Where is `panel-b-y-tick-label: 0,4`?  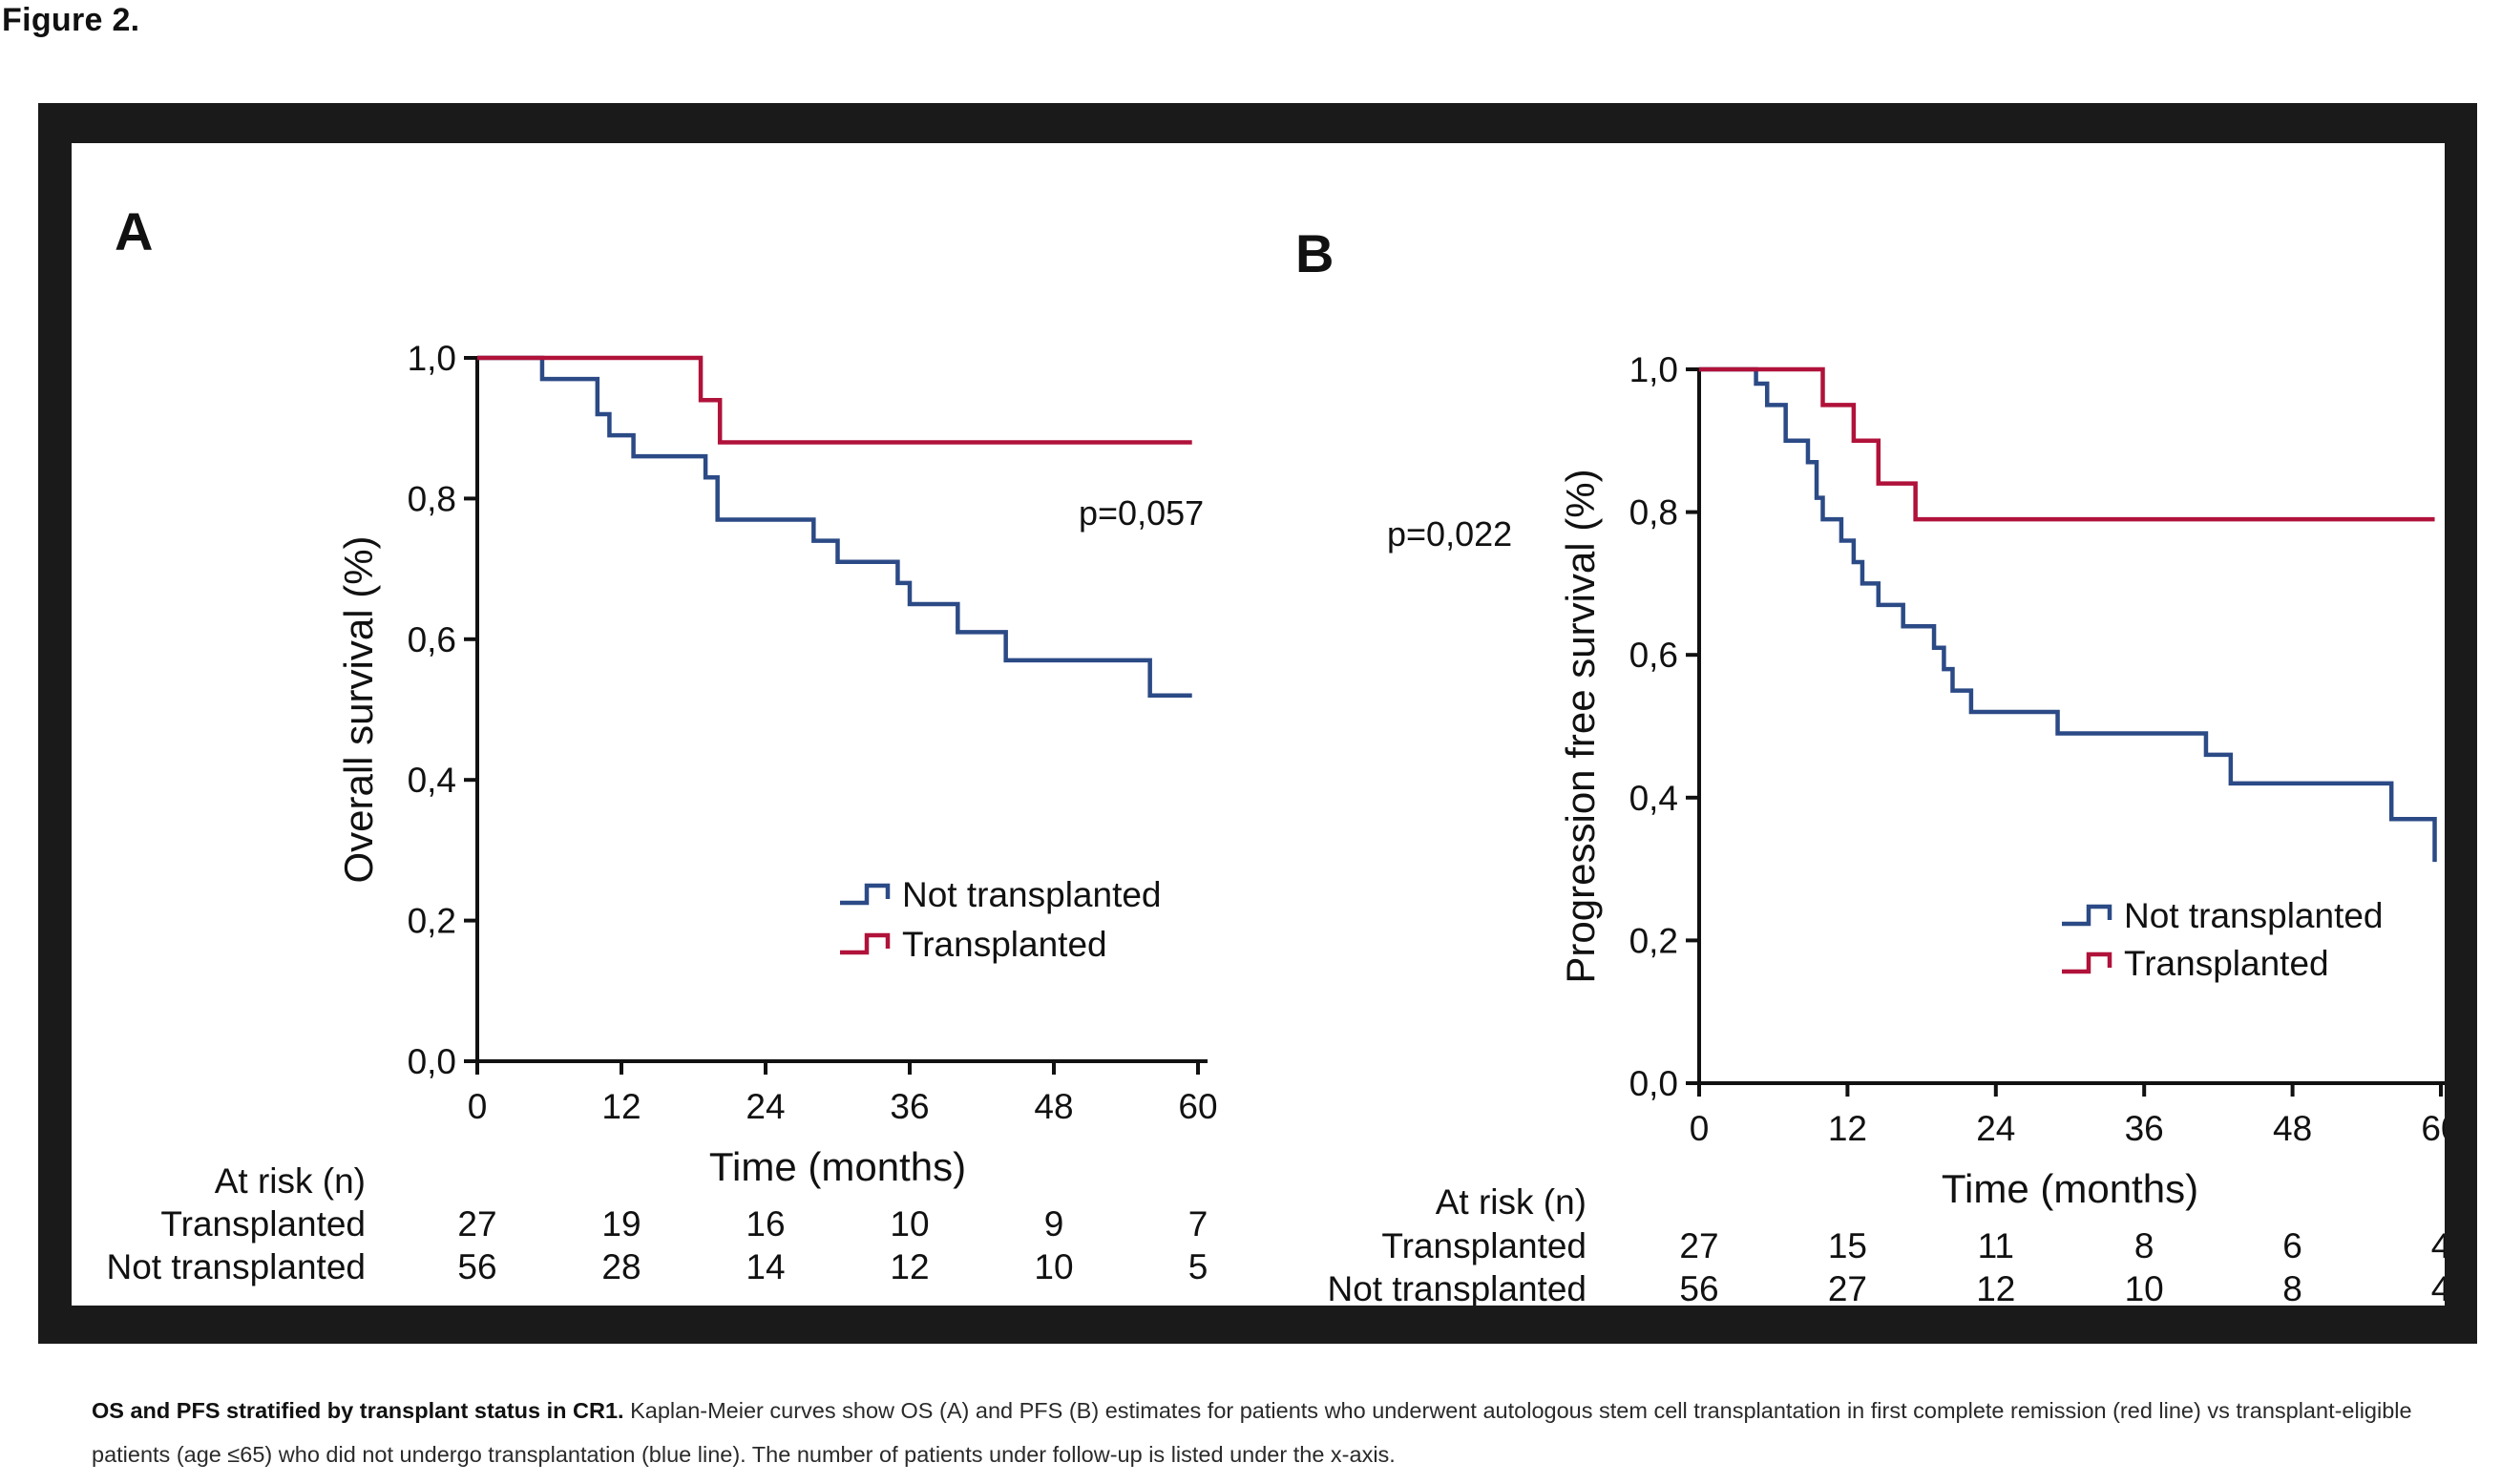
panel-b-y-tick-label: 0,4 is located at coordinates (1654, 798).